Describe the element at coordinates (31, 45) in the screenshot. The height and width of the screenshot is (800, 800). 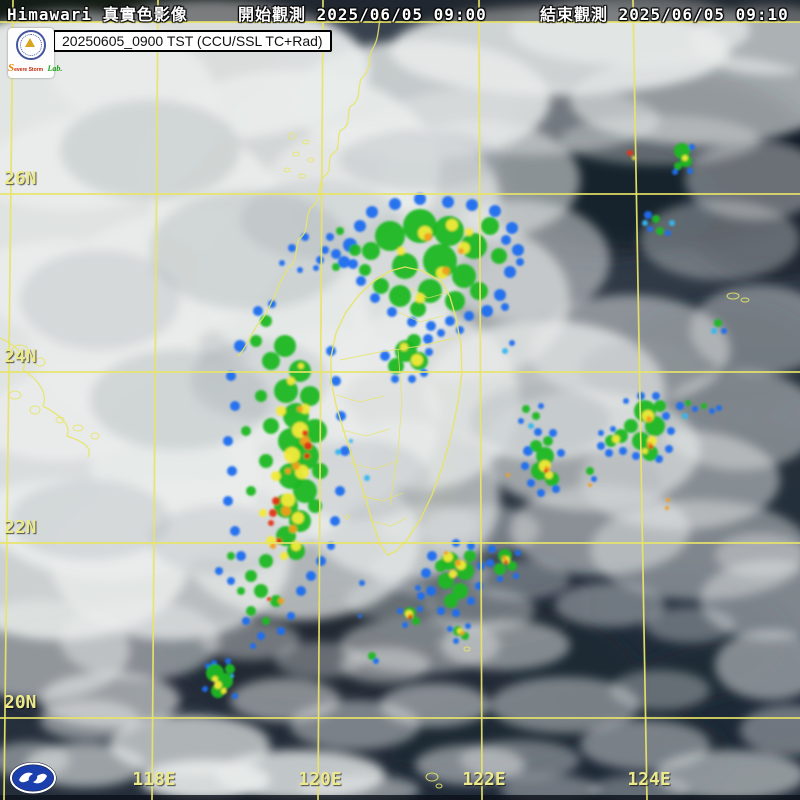
I see `university-seal-icon` at that location.